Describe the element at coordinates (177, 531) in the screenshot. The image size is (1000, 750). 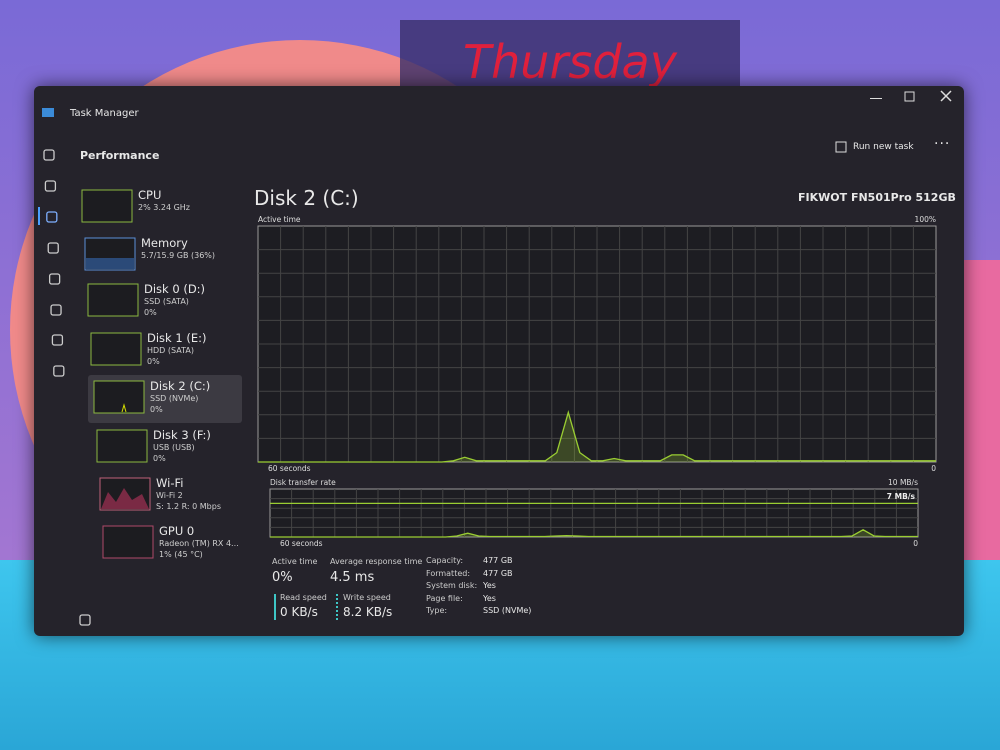
I see `sidebar-name: GPU 0` at that location.